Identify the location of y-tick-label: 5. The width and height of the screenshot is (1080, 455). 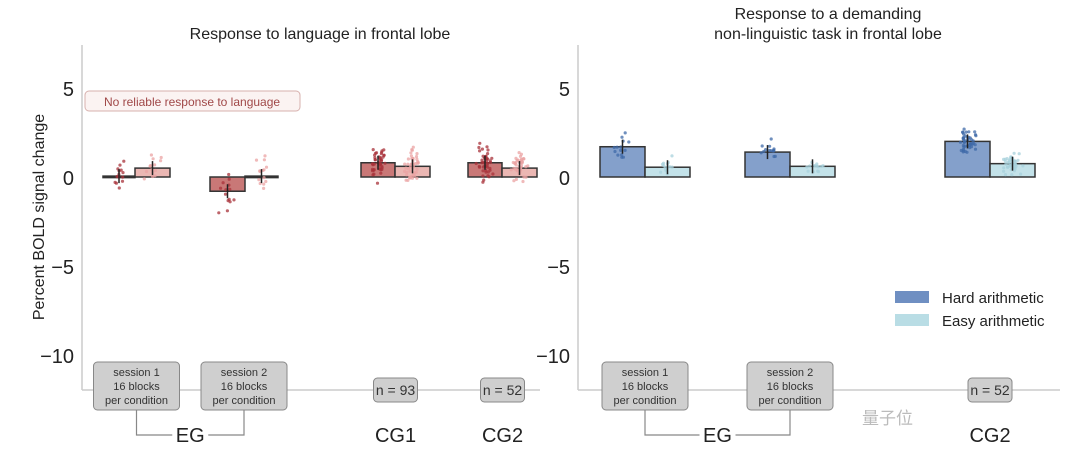
(564, 90).